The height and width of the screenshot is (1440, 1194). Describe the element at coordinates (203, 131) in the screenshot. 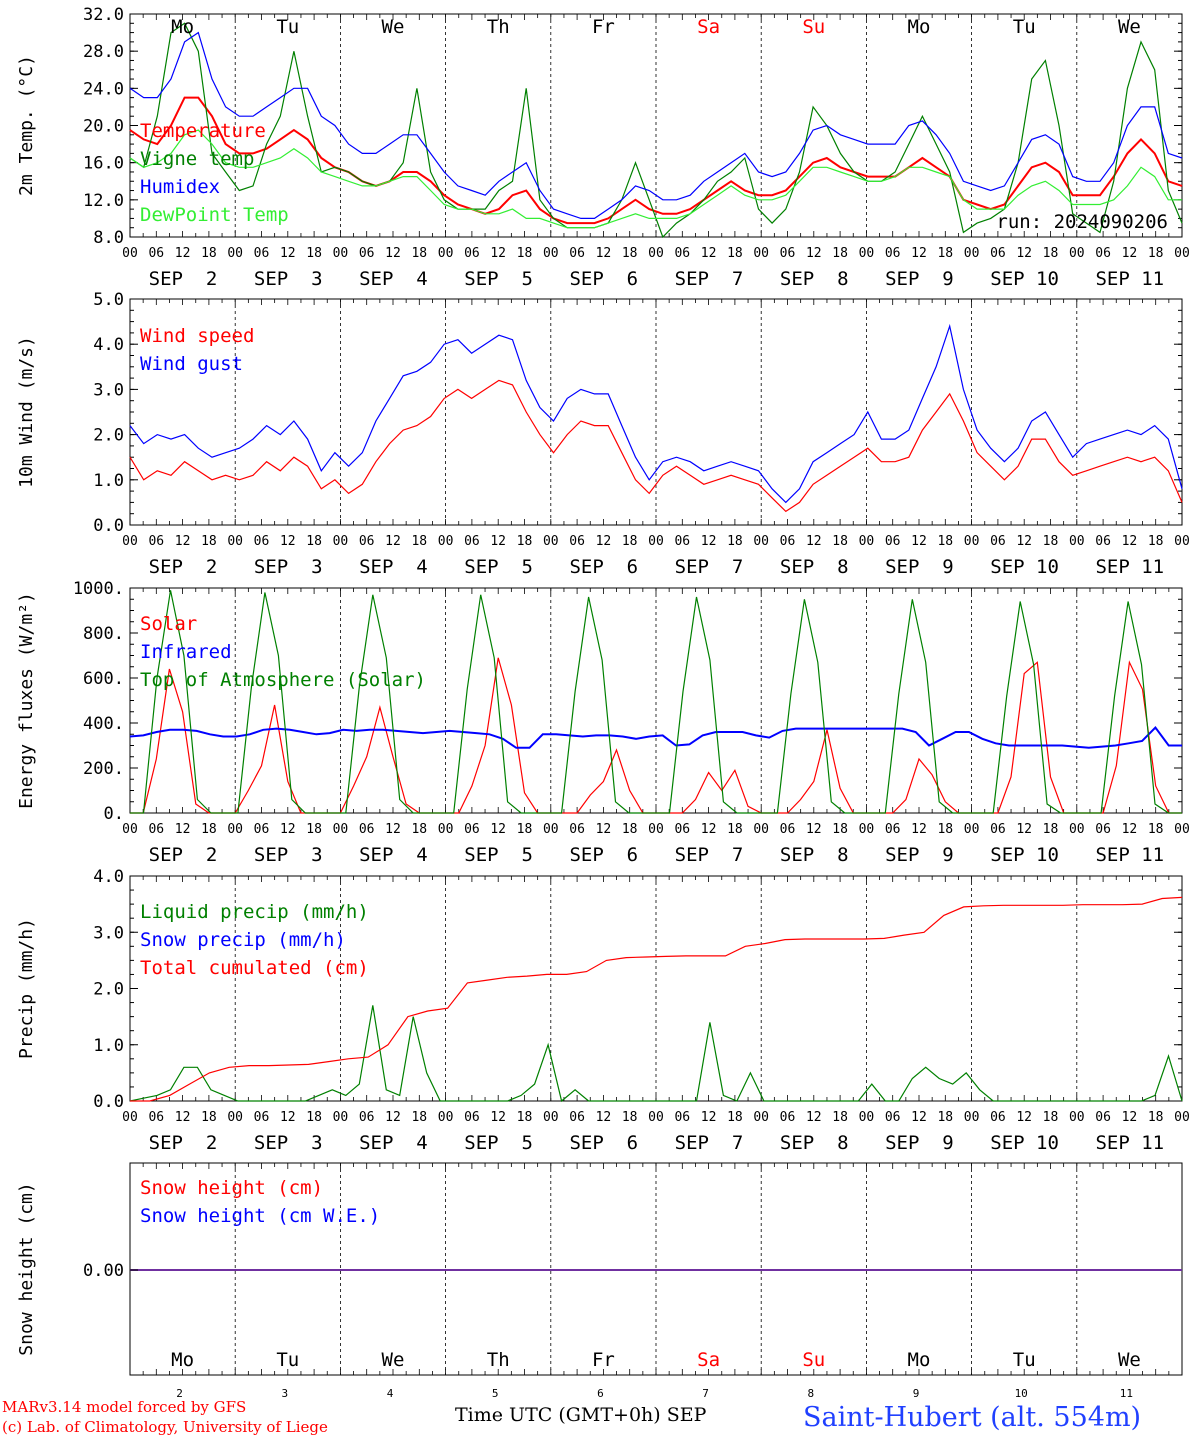

I see `legend-entry: Temperature` at that location.